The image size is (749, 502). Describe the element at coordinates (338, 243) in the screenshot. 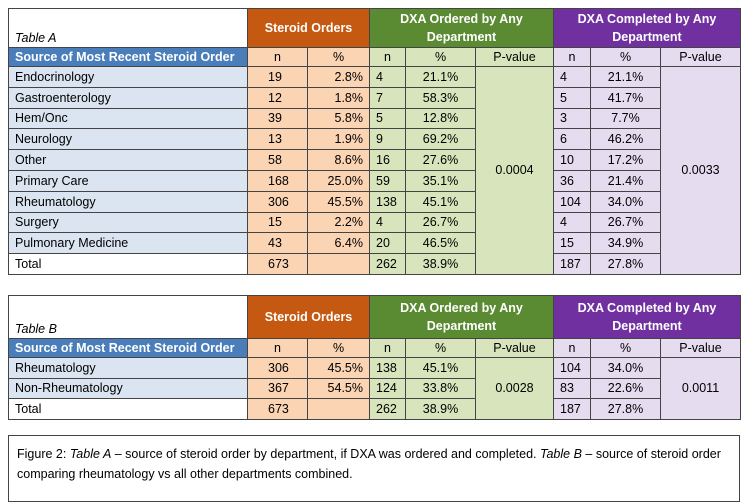

I see `cell: 6.4%` at that location.